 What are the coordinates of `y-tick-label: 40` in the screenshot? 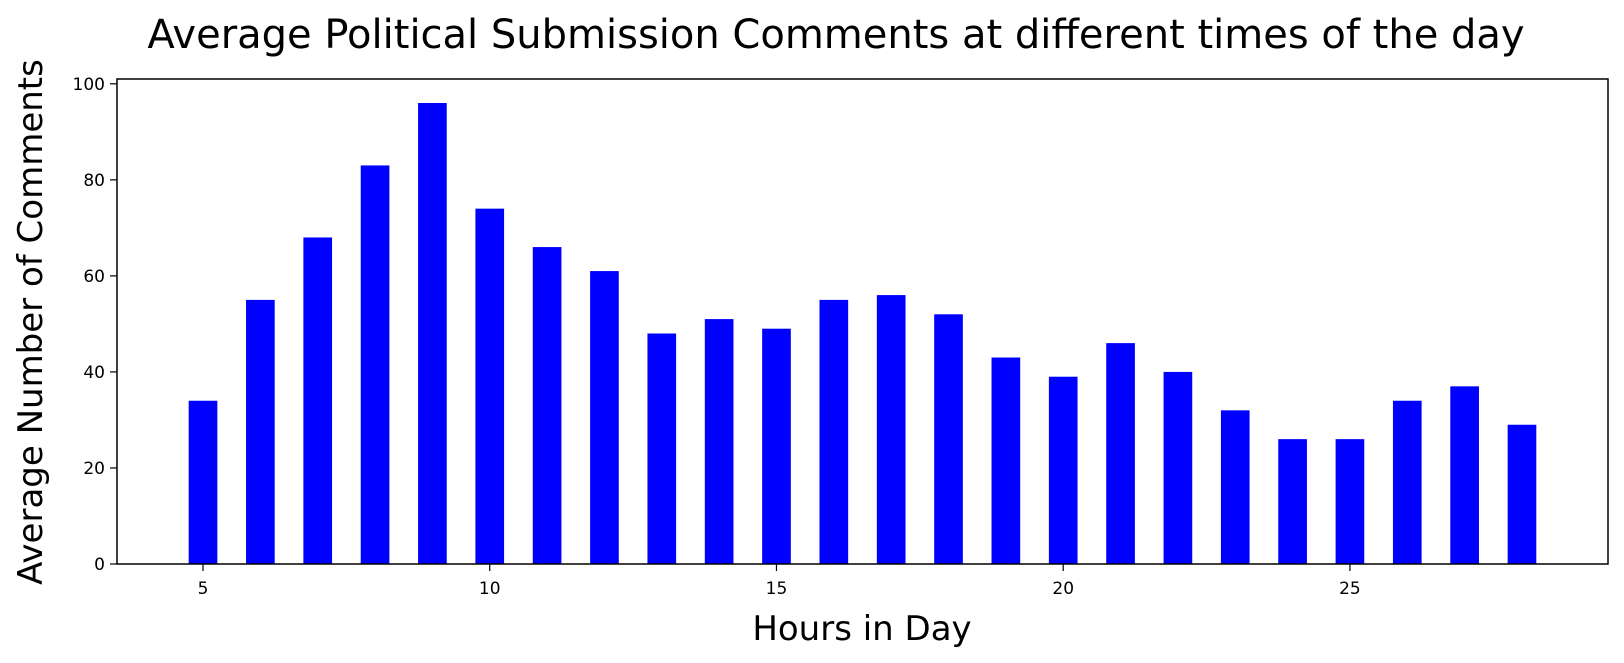 It's located at (94, 373).